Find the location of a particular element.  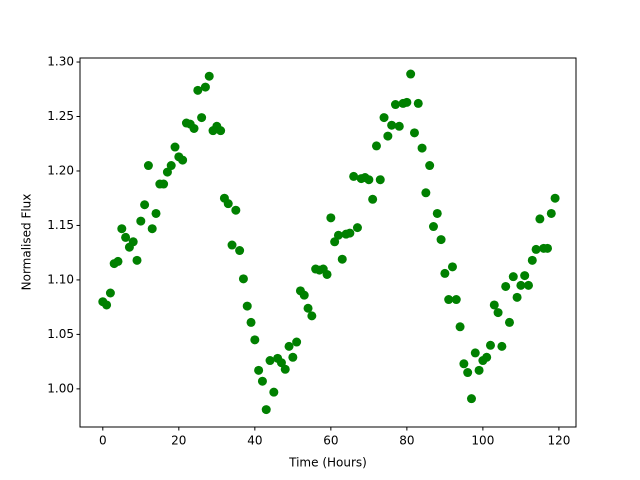

x-tick-label: 100 is located at coordinates (482, 441).